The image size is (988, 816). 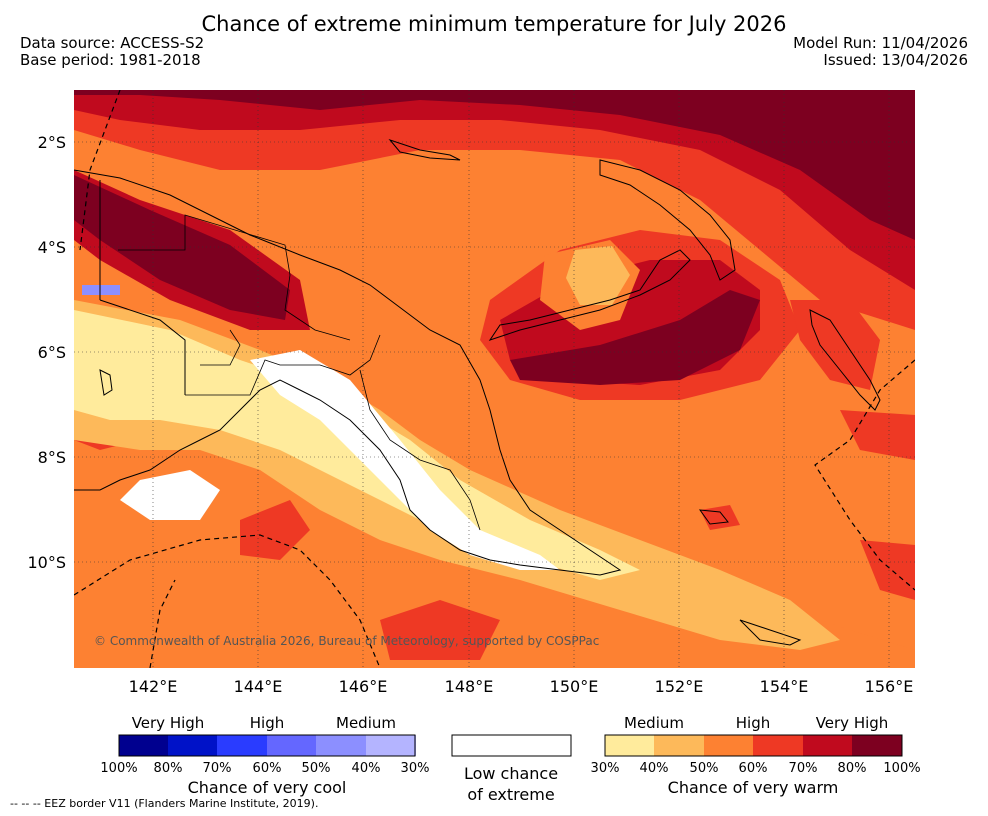 What do you see at coordinates (52, 142) in the screenshot?
I see `lat-label: 2°S` at bounding box center [52, 142].